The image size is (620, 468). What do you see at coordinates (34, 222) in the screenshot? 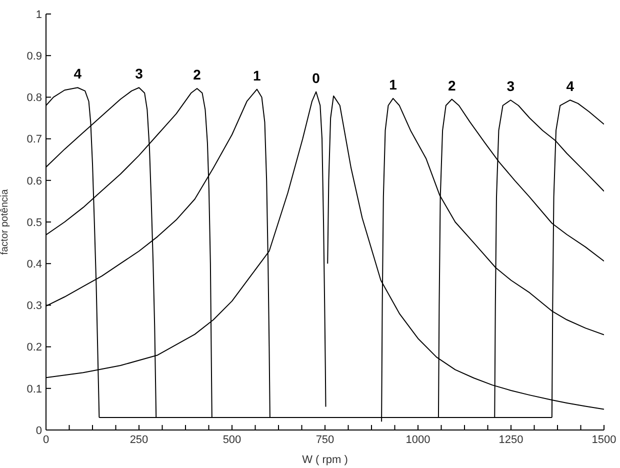
I see `y-tick-label: 0.5` at bounding box center [34, 222].